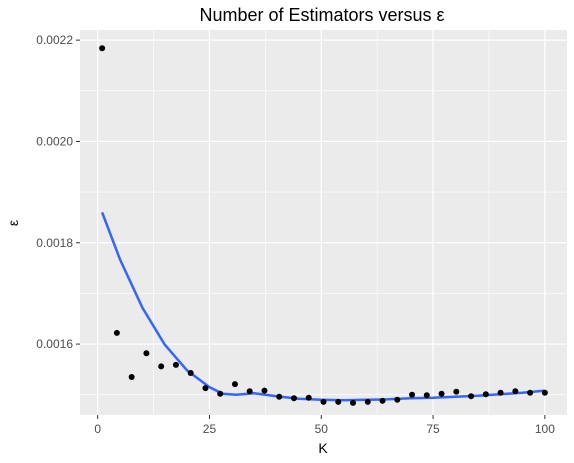 This screenshot has width=574, height=463. I want to click on x-axis: 0 25 50 75 100, so click(324, 425).